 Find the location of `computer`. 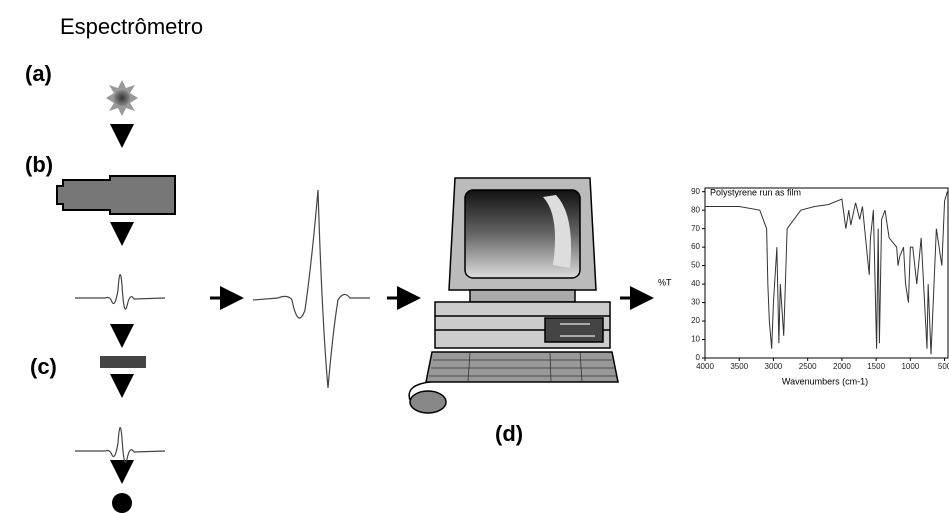

computer is located at coordinates (513, 295).